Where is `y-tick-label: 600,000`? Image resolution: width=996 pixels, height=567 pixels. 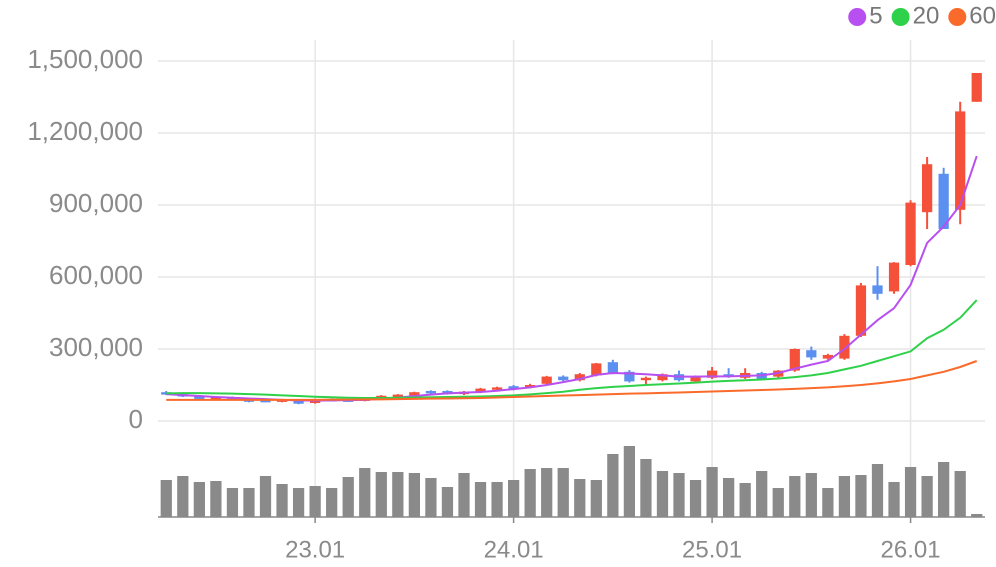 y-tick-label: 600,000 is located at coordinates (96, 275).